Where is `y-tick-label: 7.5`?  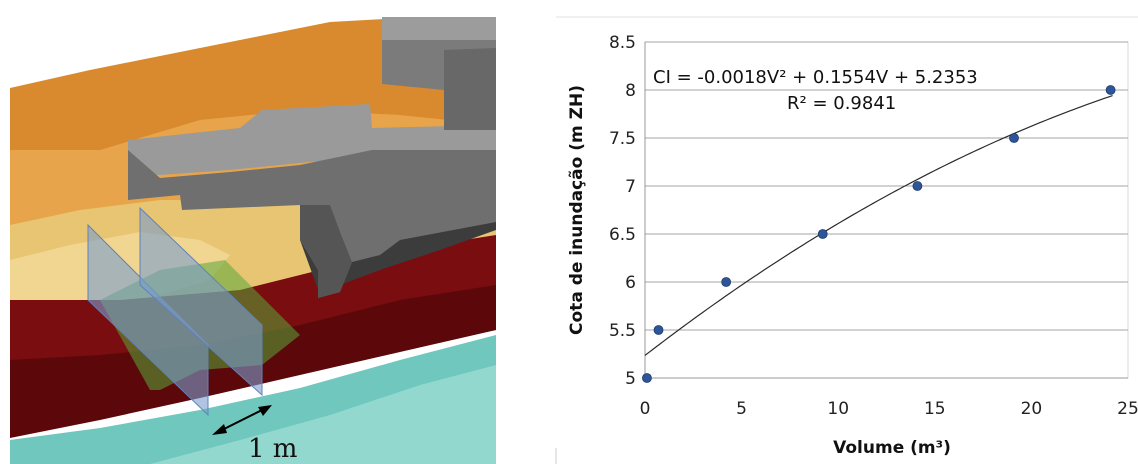 y-tick-label: 7.5 is located at coordinates (622, 139).